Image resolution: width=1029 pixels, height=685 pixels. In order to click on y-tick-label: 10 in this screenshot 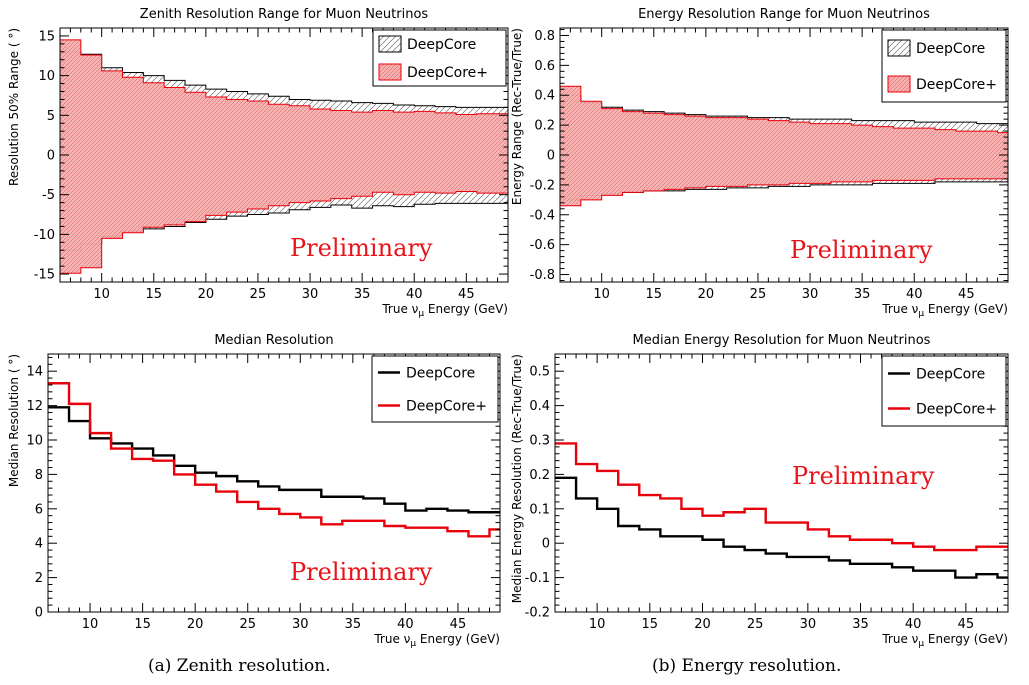, I will do `click(46, 76)`.